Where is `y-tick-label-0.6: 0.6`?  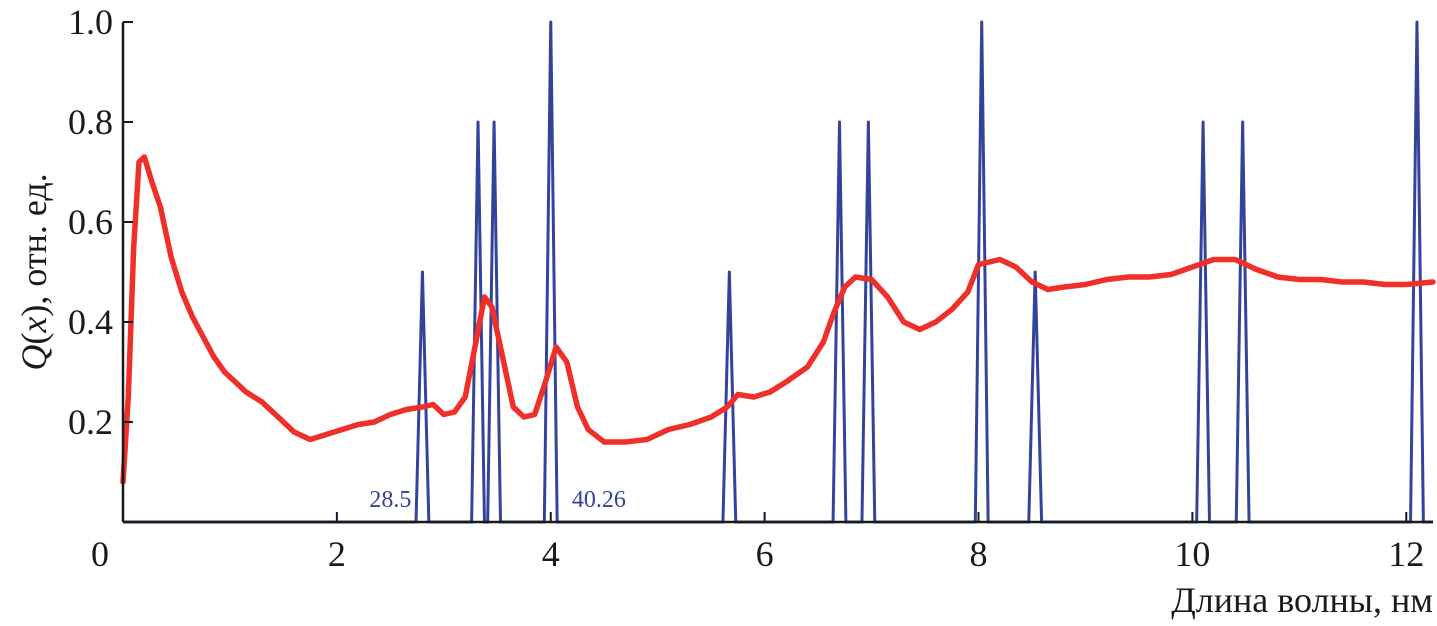
y-tick-label-0.6: 0.6 is located at coordinates (90, 222).